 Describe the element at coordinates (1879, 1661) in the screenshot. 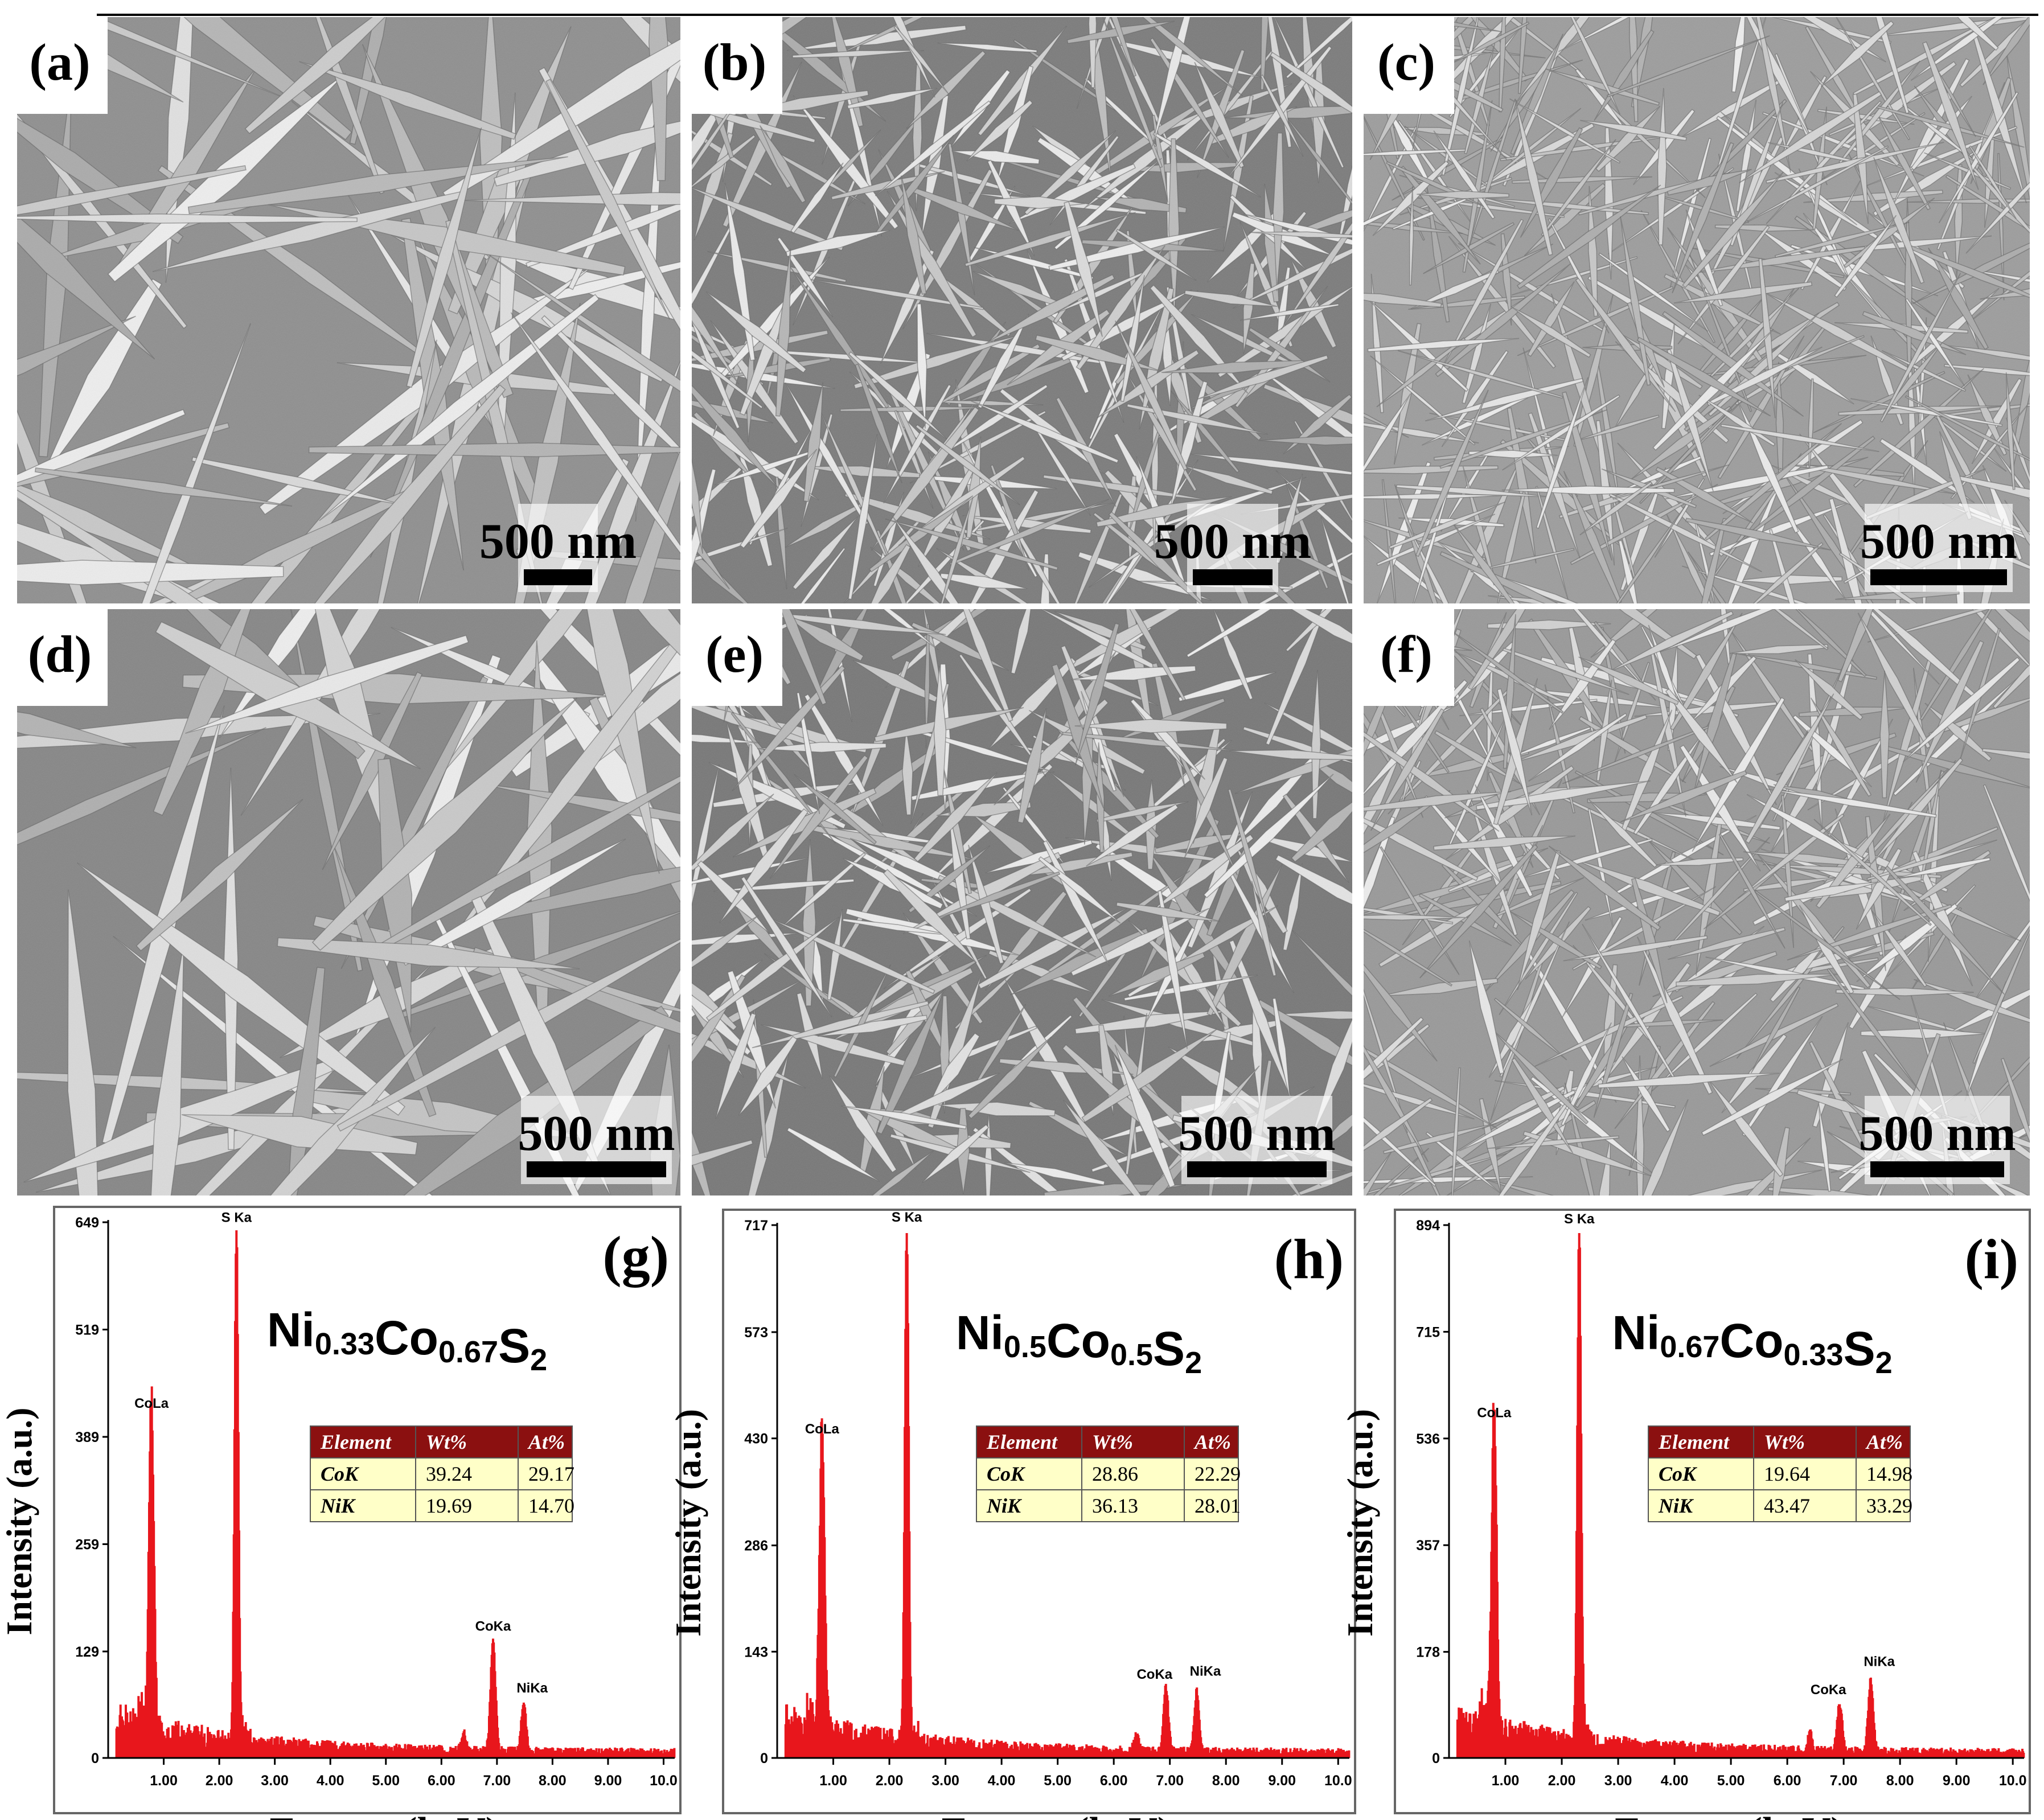

I see `peak-label: NiKa` at that location.